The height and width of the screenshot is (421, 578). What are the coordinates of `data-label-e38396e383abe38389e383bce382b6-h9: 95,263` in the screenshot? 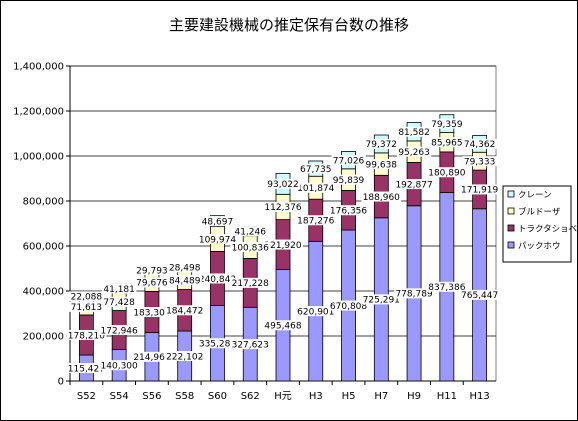 It's located at (414, 153).